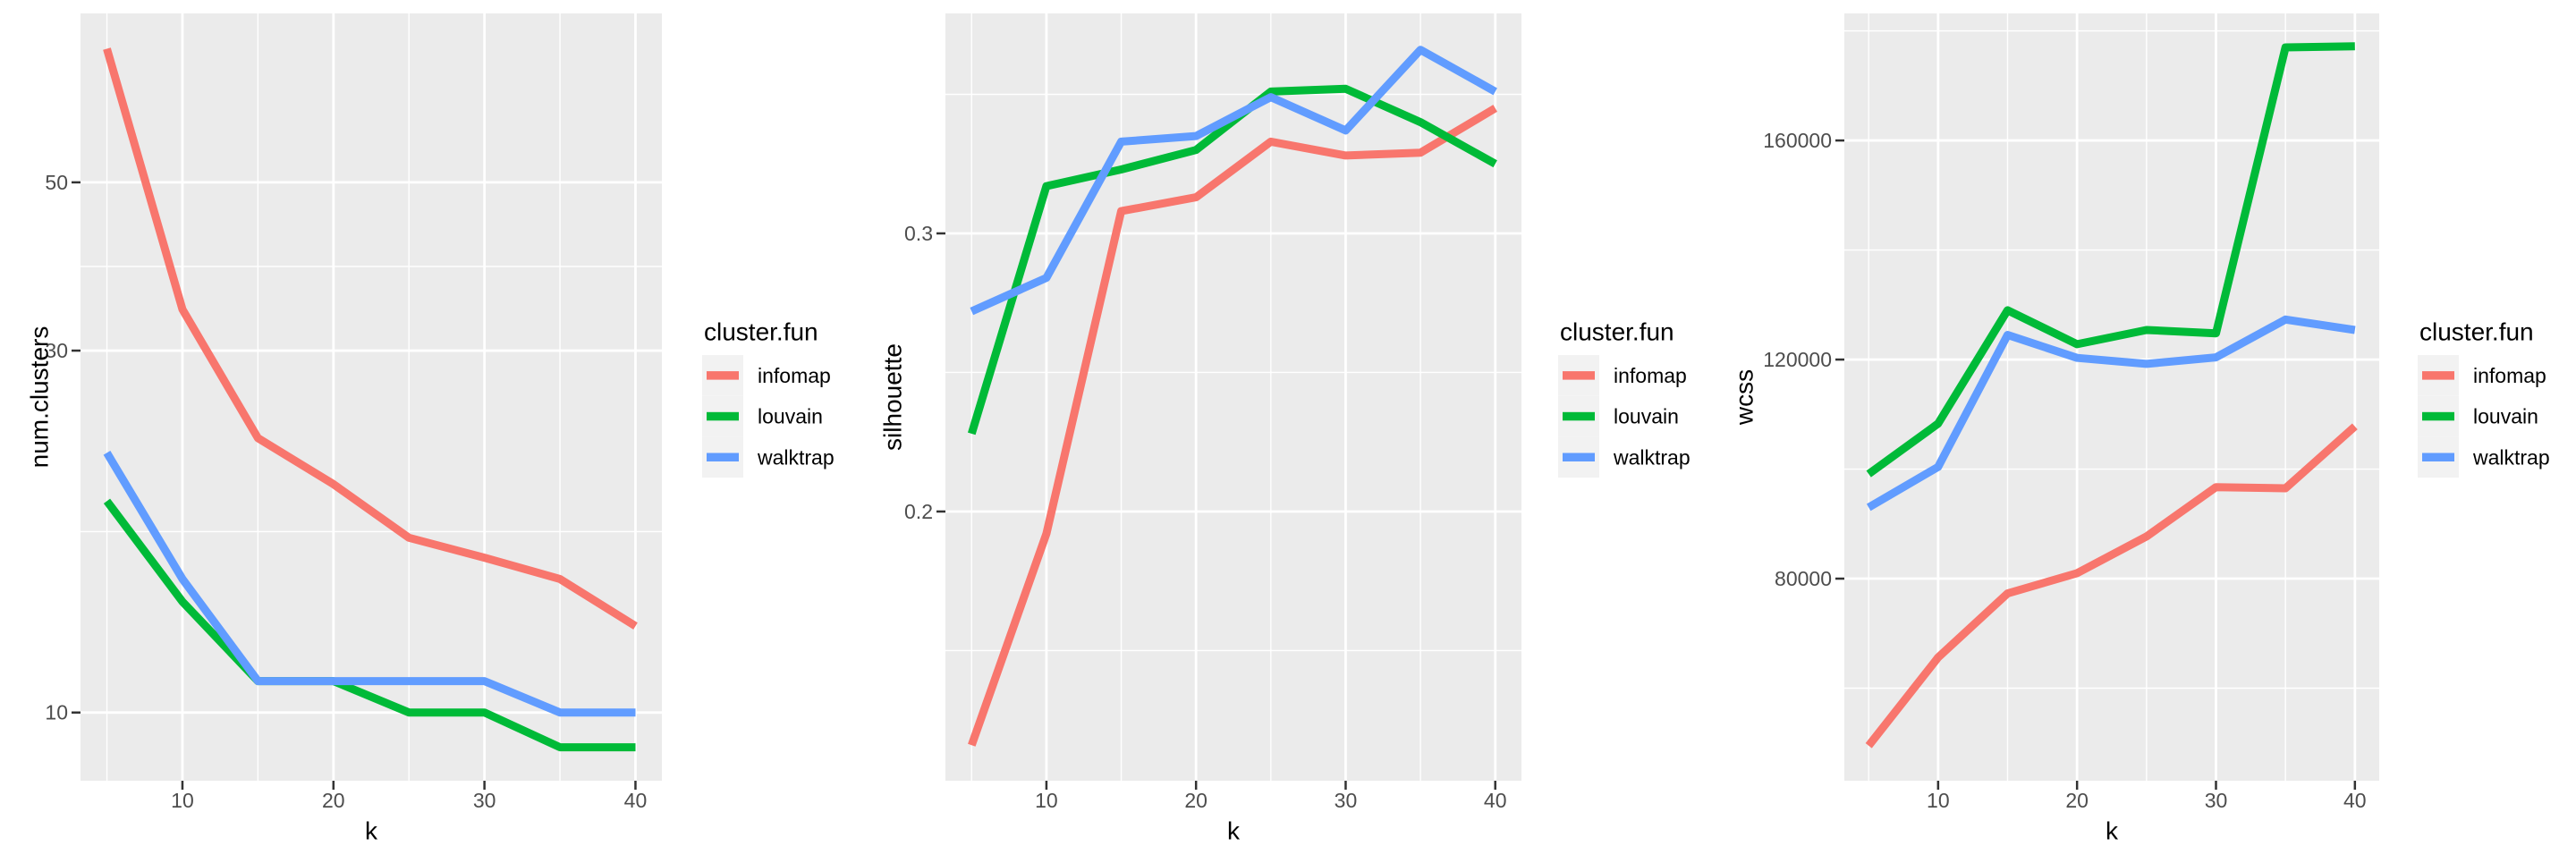  What do you see at coordinates (1797, 140) in the screenshot?
I see `y-tick-label: 160000` at bounding box center [1797, 140].